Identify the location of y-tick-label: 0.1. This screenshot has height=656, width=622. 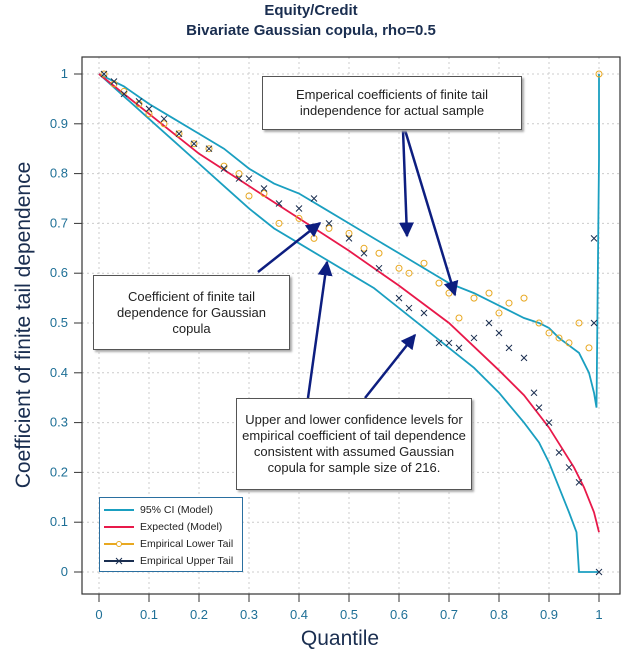
(59, 521).